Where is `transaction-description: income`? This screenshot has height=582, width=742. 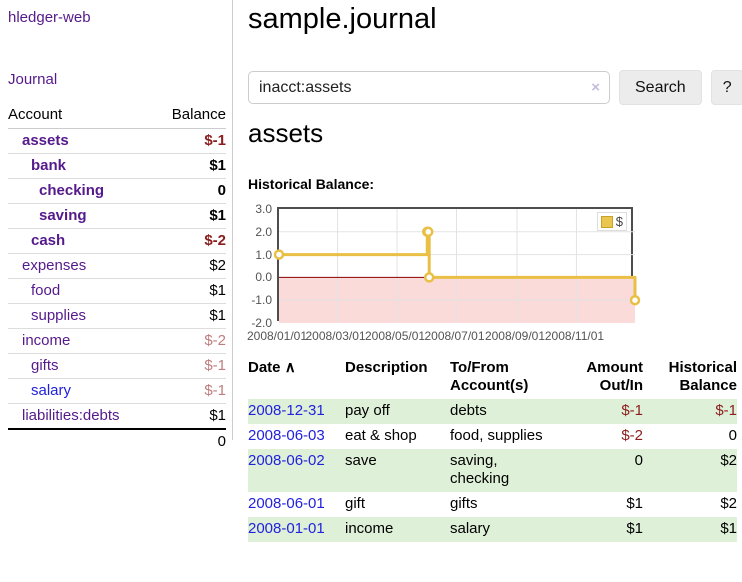 transaction-description: income is located at coordinates (369, 528).